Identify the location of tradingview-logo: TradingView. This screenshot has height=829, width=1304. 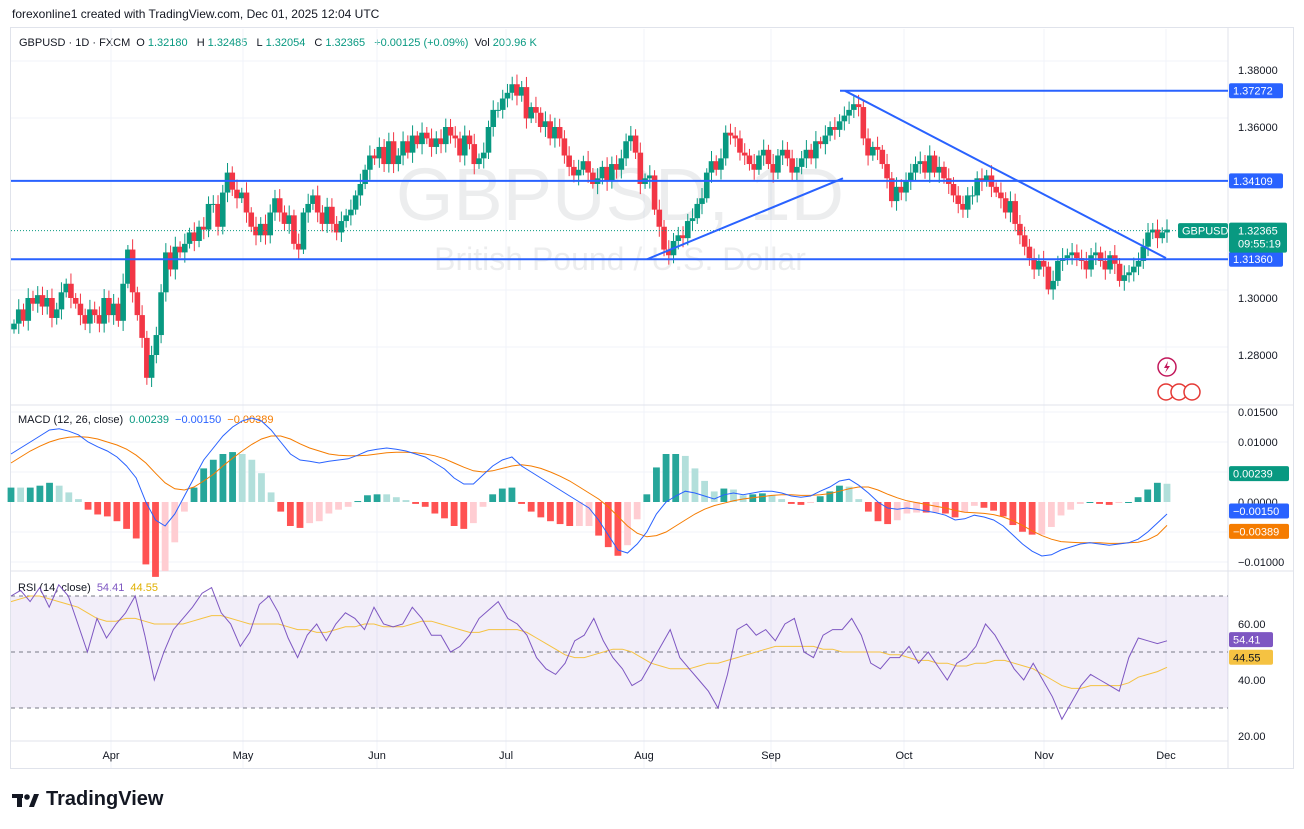
(87, 799).